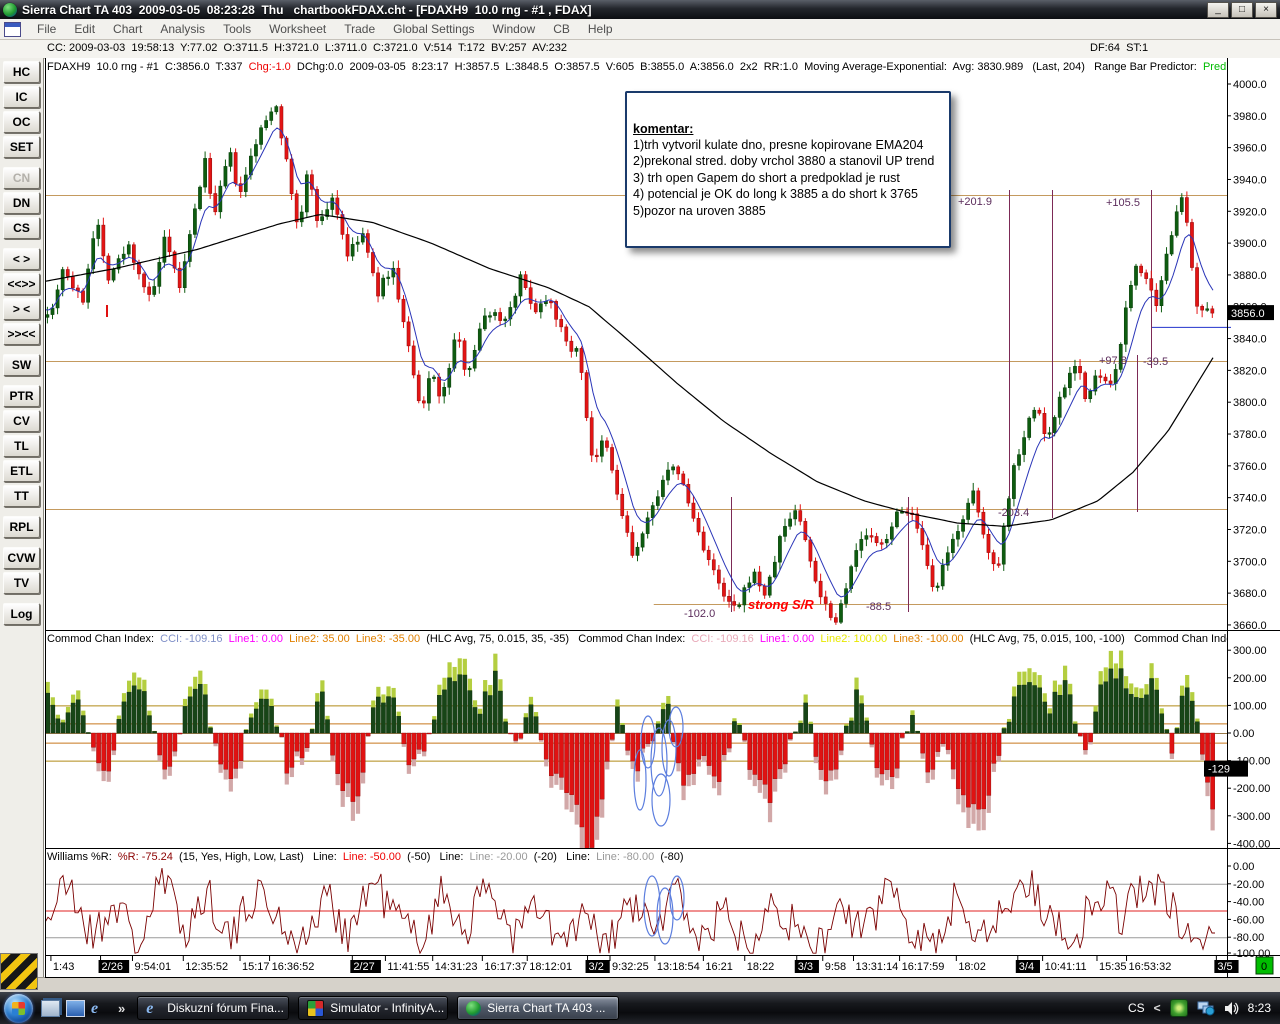 The width and height of the screenshot is (1280, 1024). I want to click on toolbar-button-dn: DN, so click(21, 203).